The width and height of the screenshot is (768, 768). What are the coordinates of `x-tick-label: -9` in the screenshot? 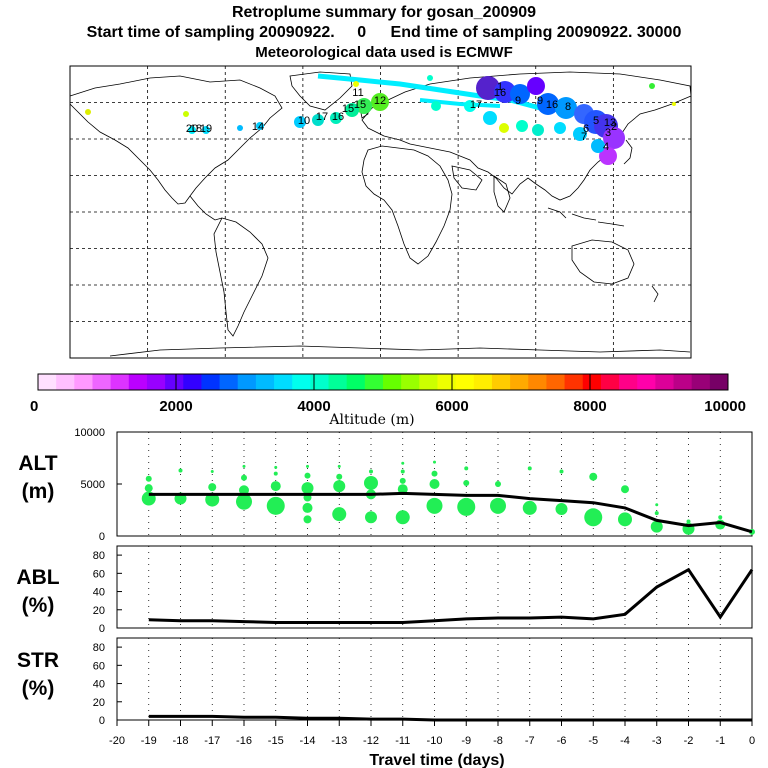 It's located at (466, 741).